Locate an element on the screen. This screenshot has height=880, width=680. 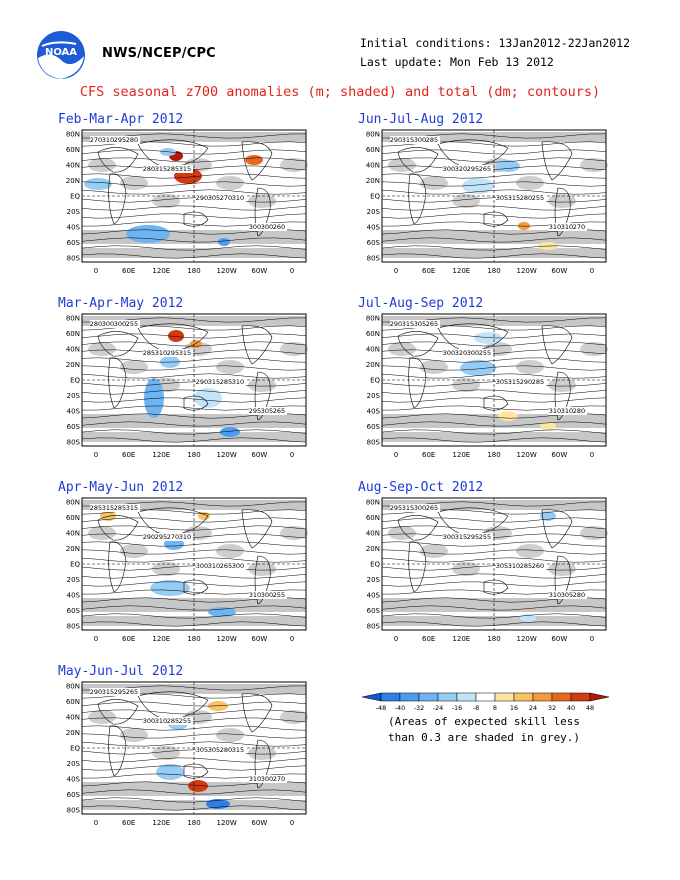
colorbar-tick-label: -24 is located at coordinates (438, 708).